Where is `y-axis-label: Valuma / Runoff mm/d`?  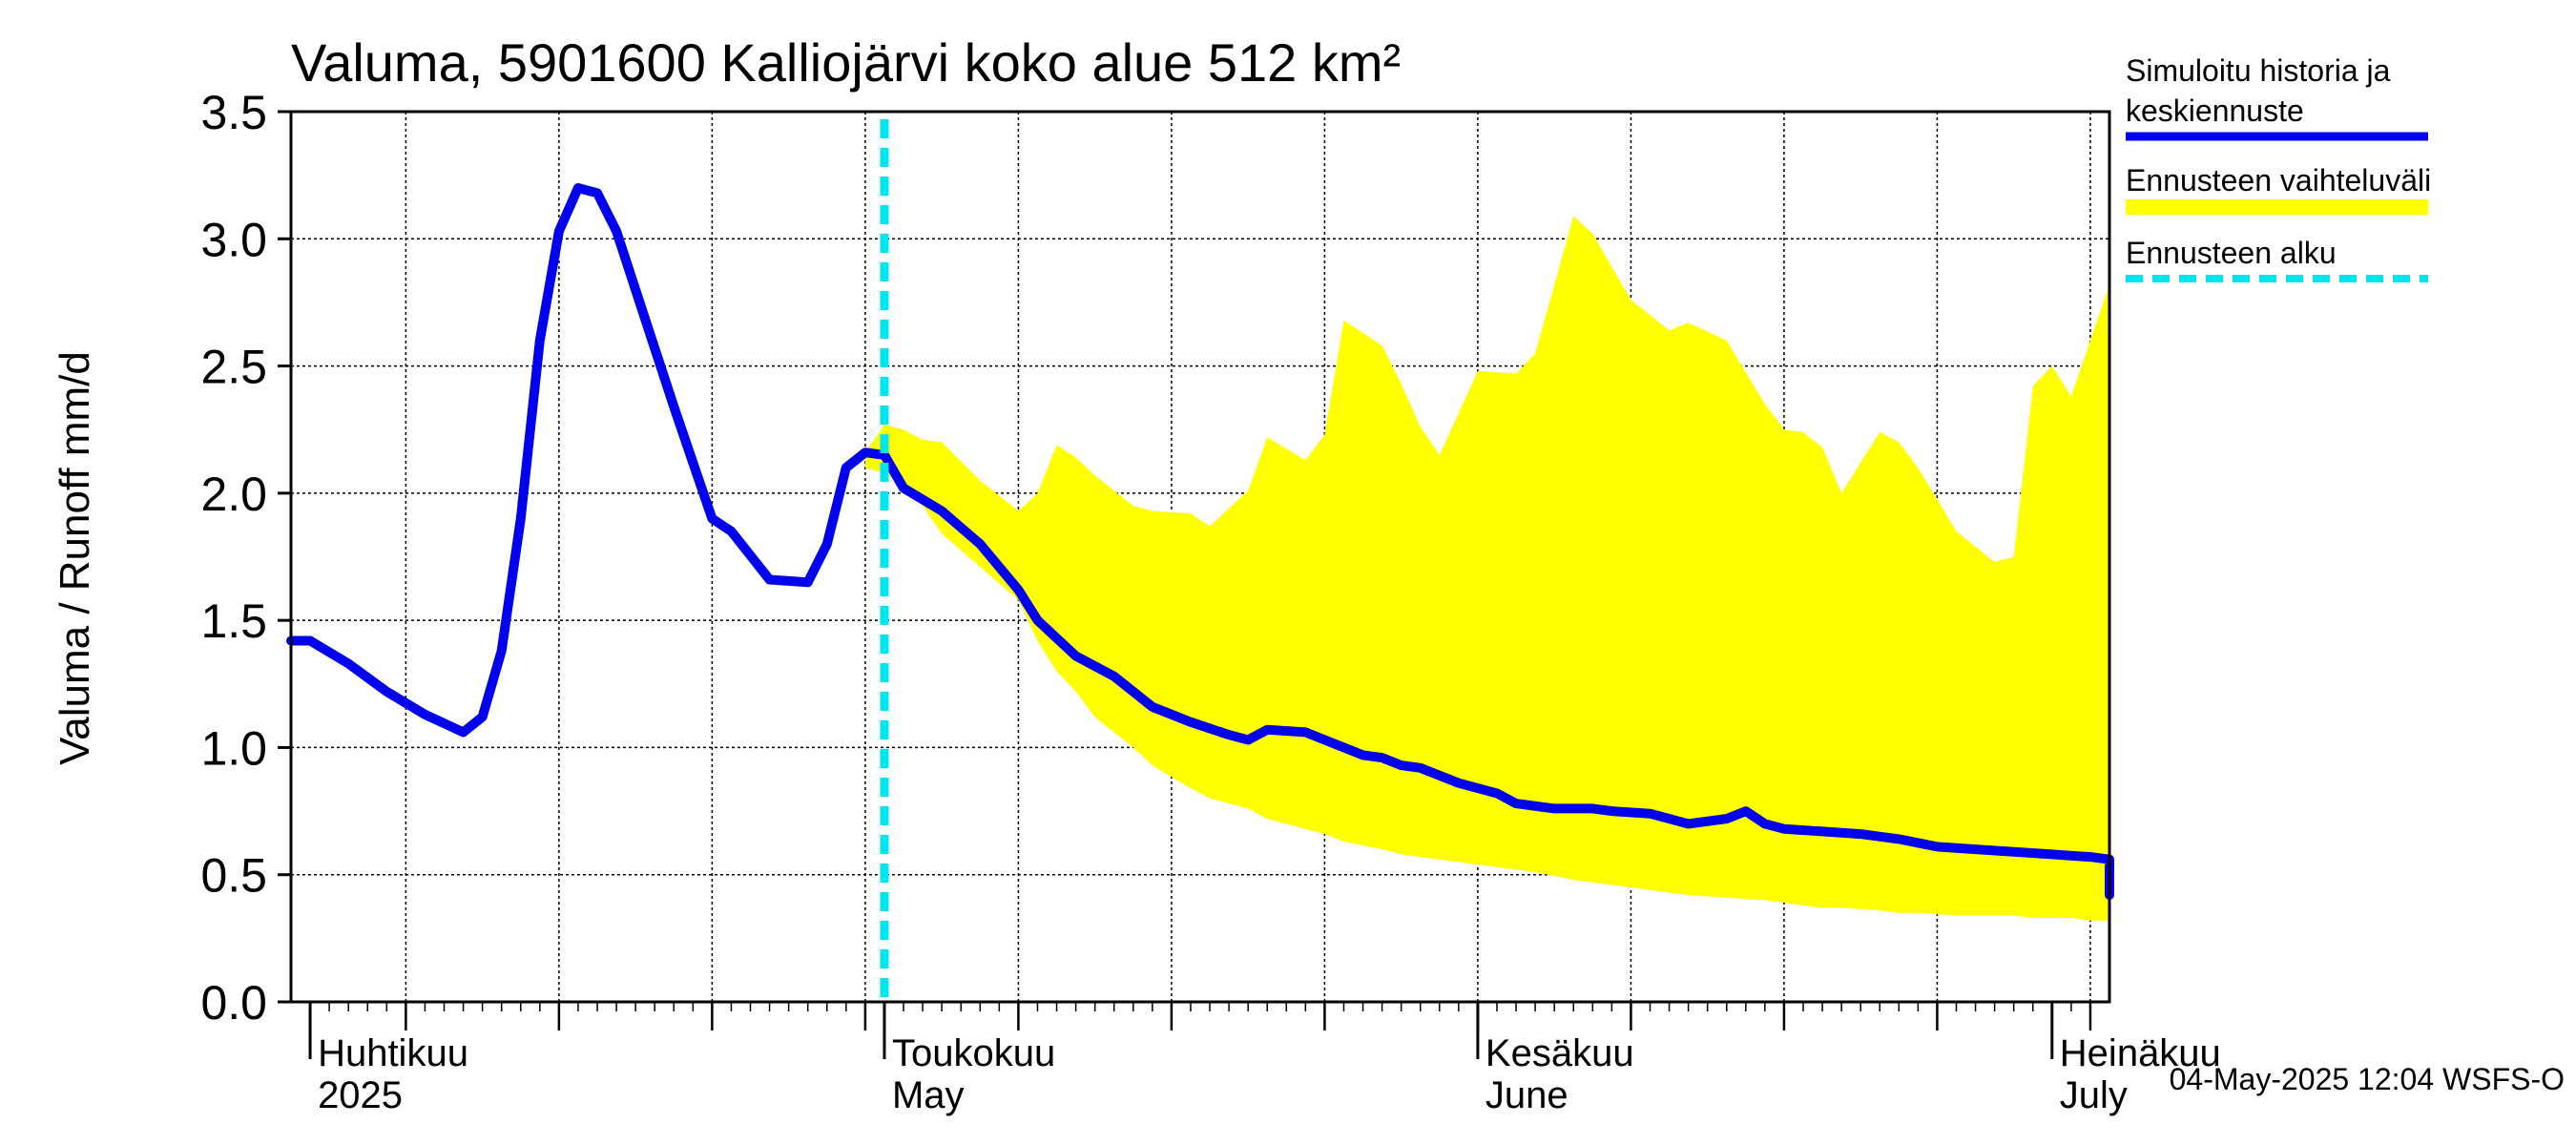 y-axis-label: Valuma / Runoff mm/d is located at coordinates (75, 558).